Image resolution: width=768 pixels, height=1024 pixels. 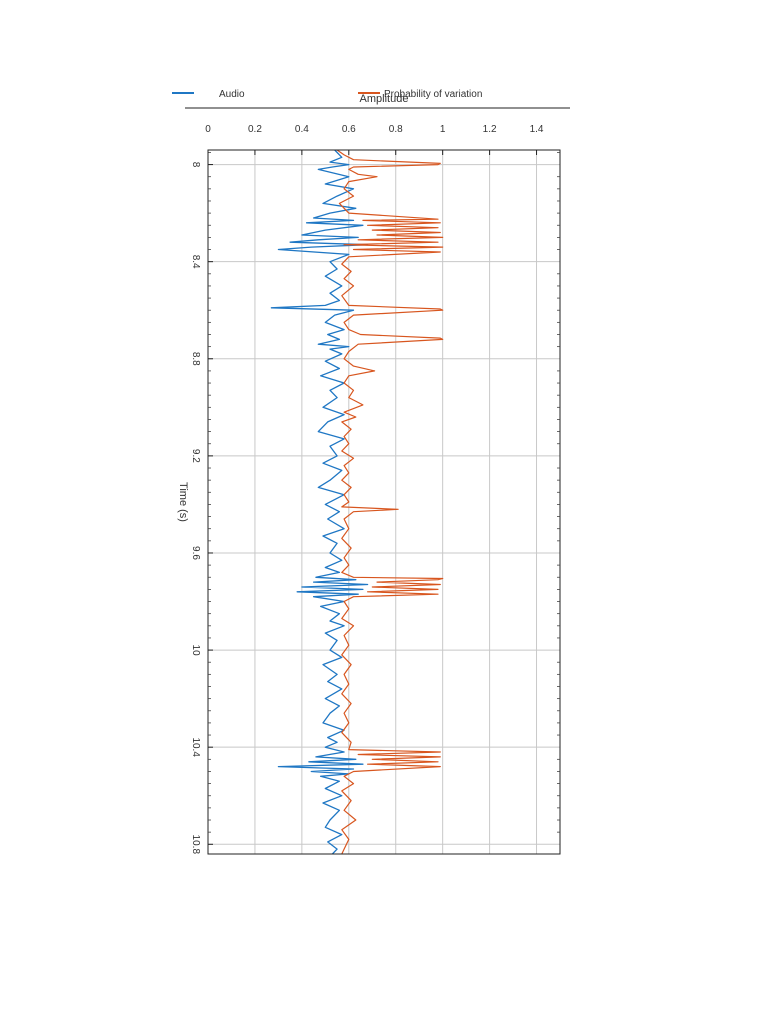 What do you see at coordinates (183, 502) in the screenshot?
I see `x-axis-label: Time (s)` at bounding box center [183, 502].